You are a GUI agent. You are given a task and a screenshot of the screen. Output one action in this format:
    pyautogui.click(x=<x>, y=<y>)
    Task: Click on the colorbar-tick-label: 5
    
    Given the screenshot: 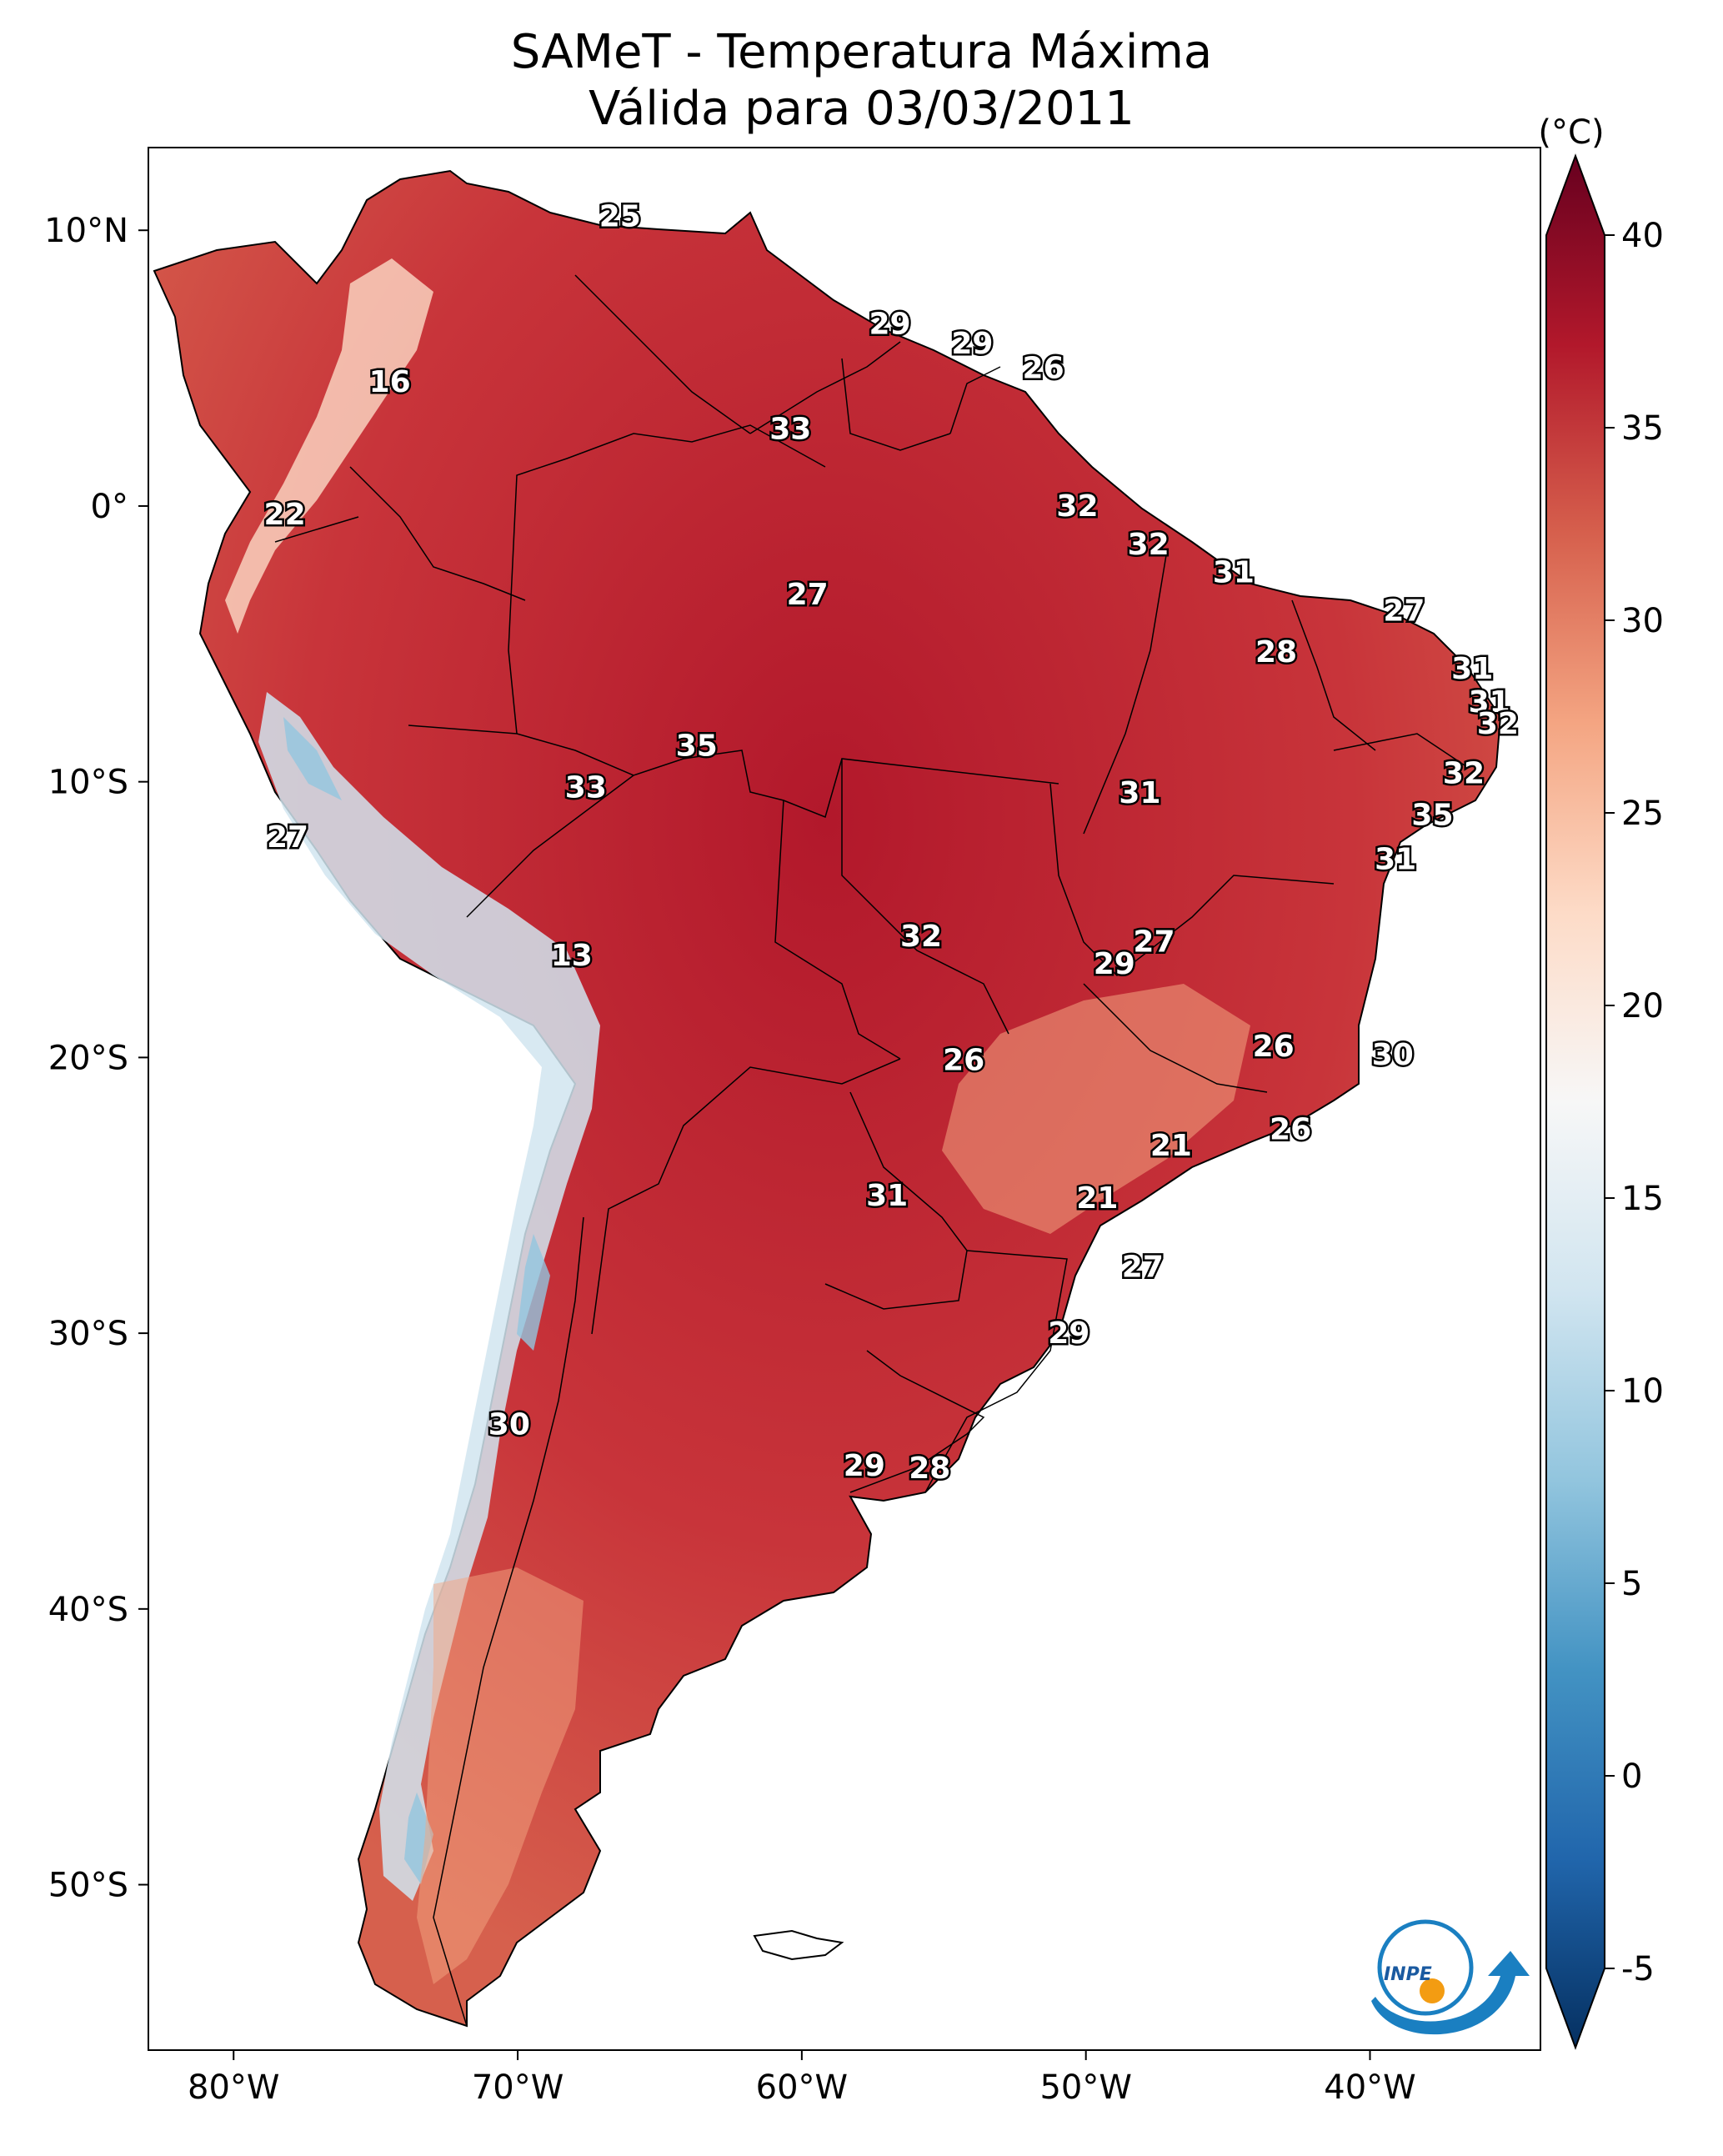 What is the action you would take?
    pyautogui.click(x=1632, y=1584)
    